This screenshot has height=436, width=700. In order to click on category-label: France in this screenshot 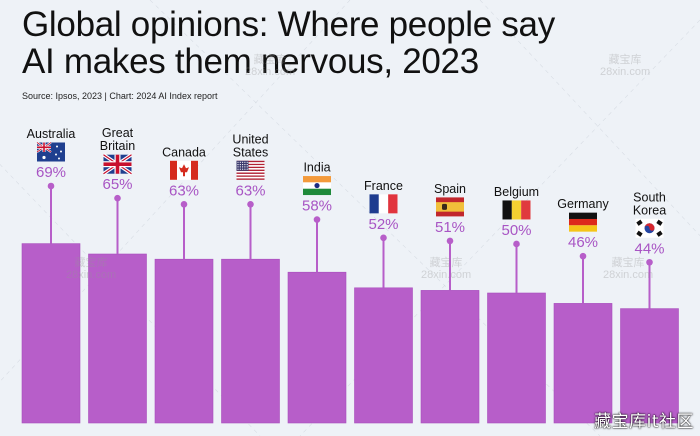, I will do `click(383, 186)`.